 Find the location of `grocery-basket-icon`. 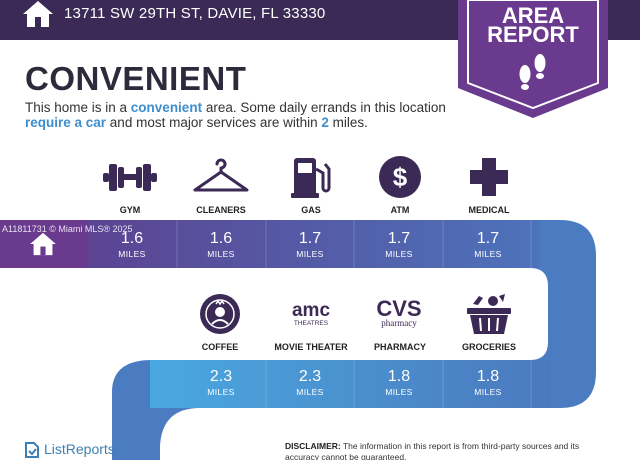

grocery-basket-icon is located at coordinates (489, 314).